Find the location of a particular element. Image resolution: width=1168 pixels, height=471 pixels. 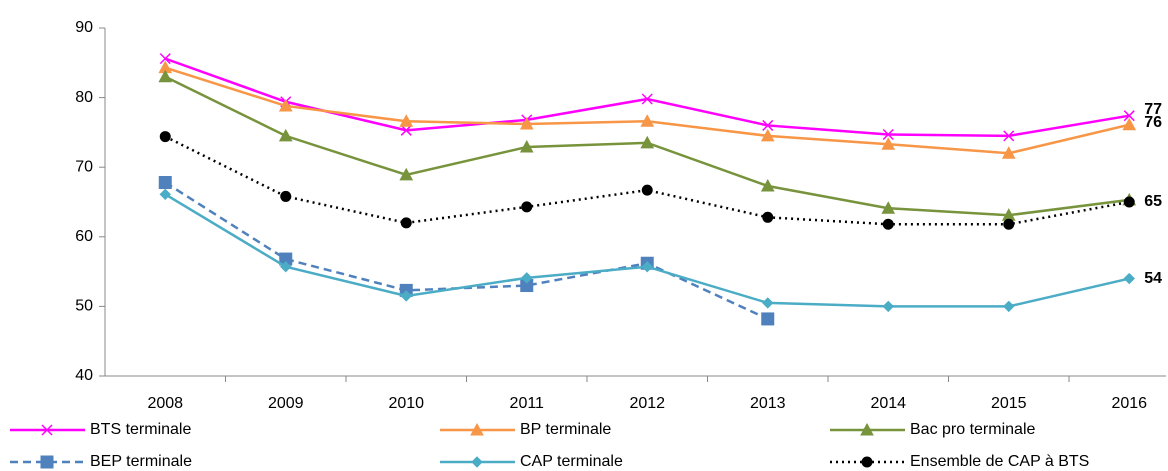

legend-label: BEP terminale is located at coordinates (141, 461).